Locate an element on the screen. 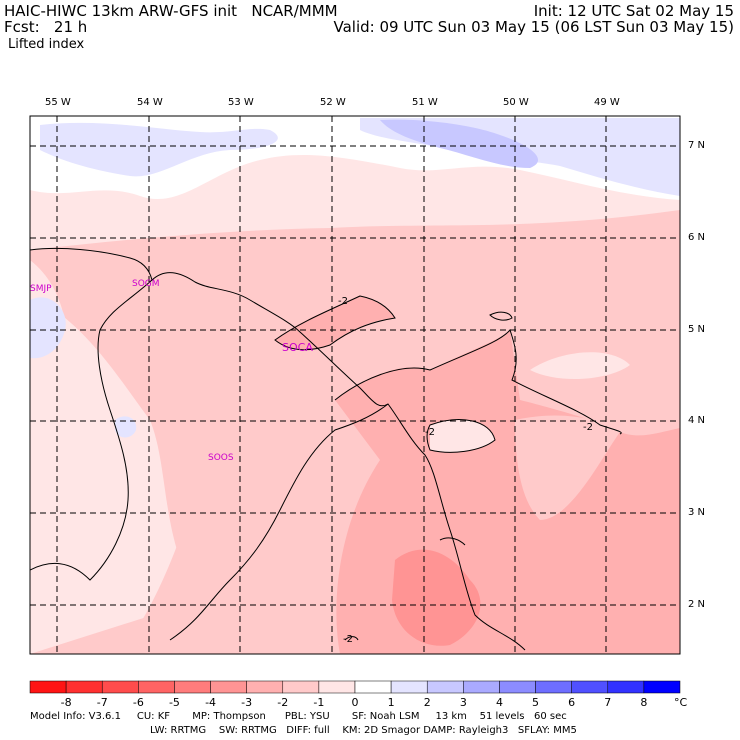  colorbar-unit: °C is located at coordinates (681, 702).